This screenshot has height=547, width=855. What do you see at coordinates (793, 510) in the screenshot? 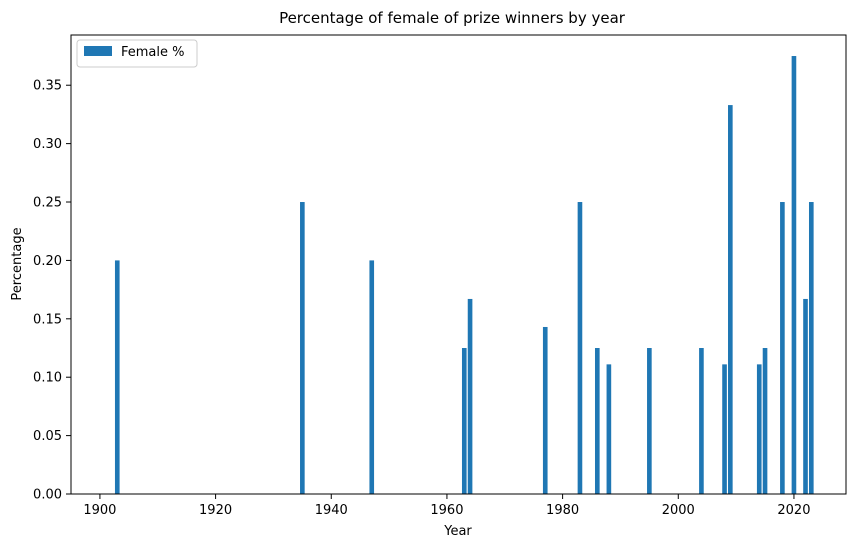
I see `x-tick-label: 2020` at bounding box center [793, 510].